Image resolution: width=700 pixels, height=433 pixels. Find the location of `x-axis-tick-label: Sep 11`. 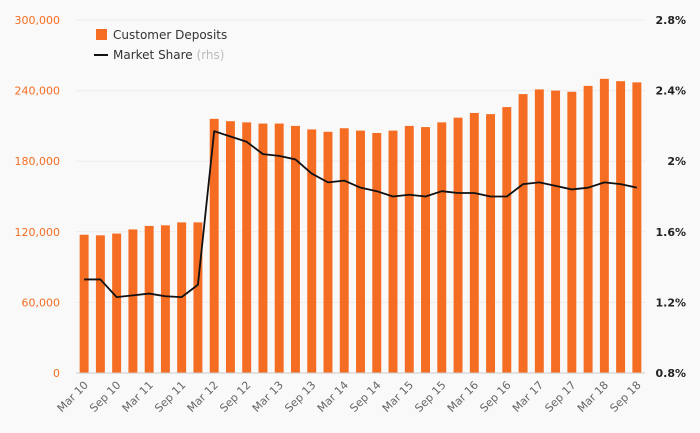

x-axis-tick-label: Sep 11 is located at coordinates (170, 397).